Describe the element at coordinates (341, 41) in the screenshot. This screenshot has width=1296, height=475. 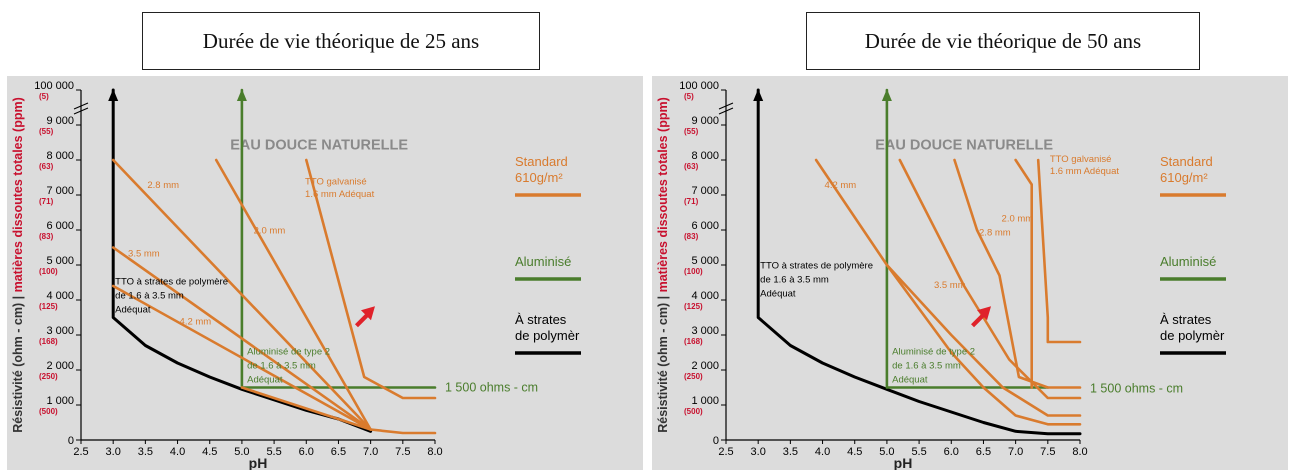
I see `chart-title-left: Durée de vie théorique de 25 ans` at that location.